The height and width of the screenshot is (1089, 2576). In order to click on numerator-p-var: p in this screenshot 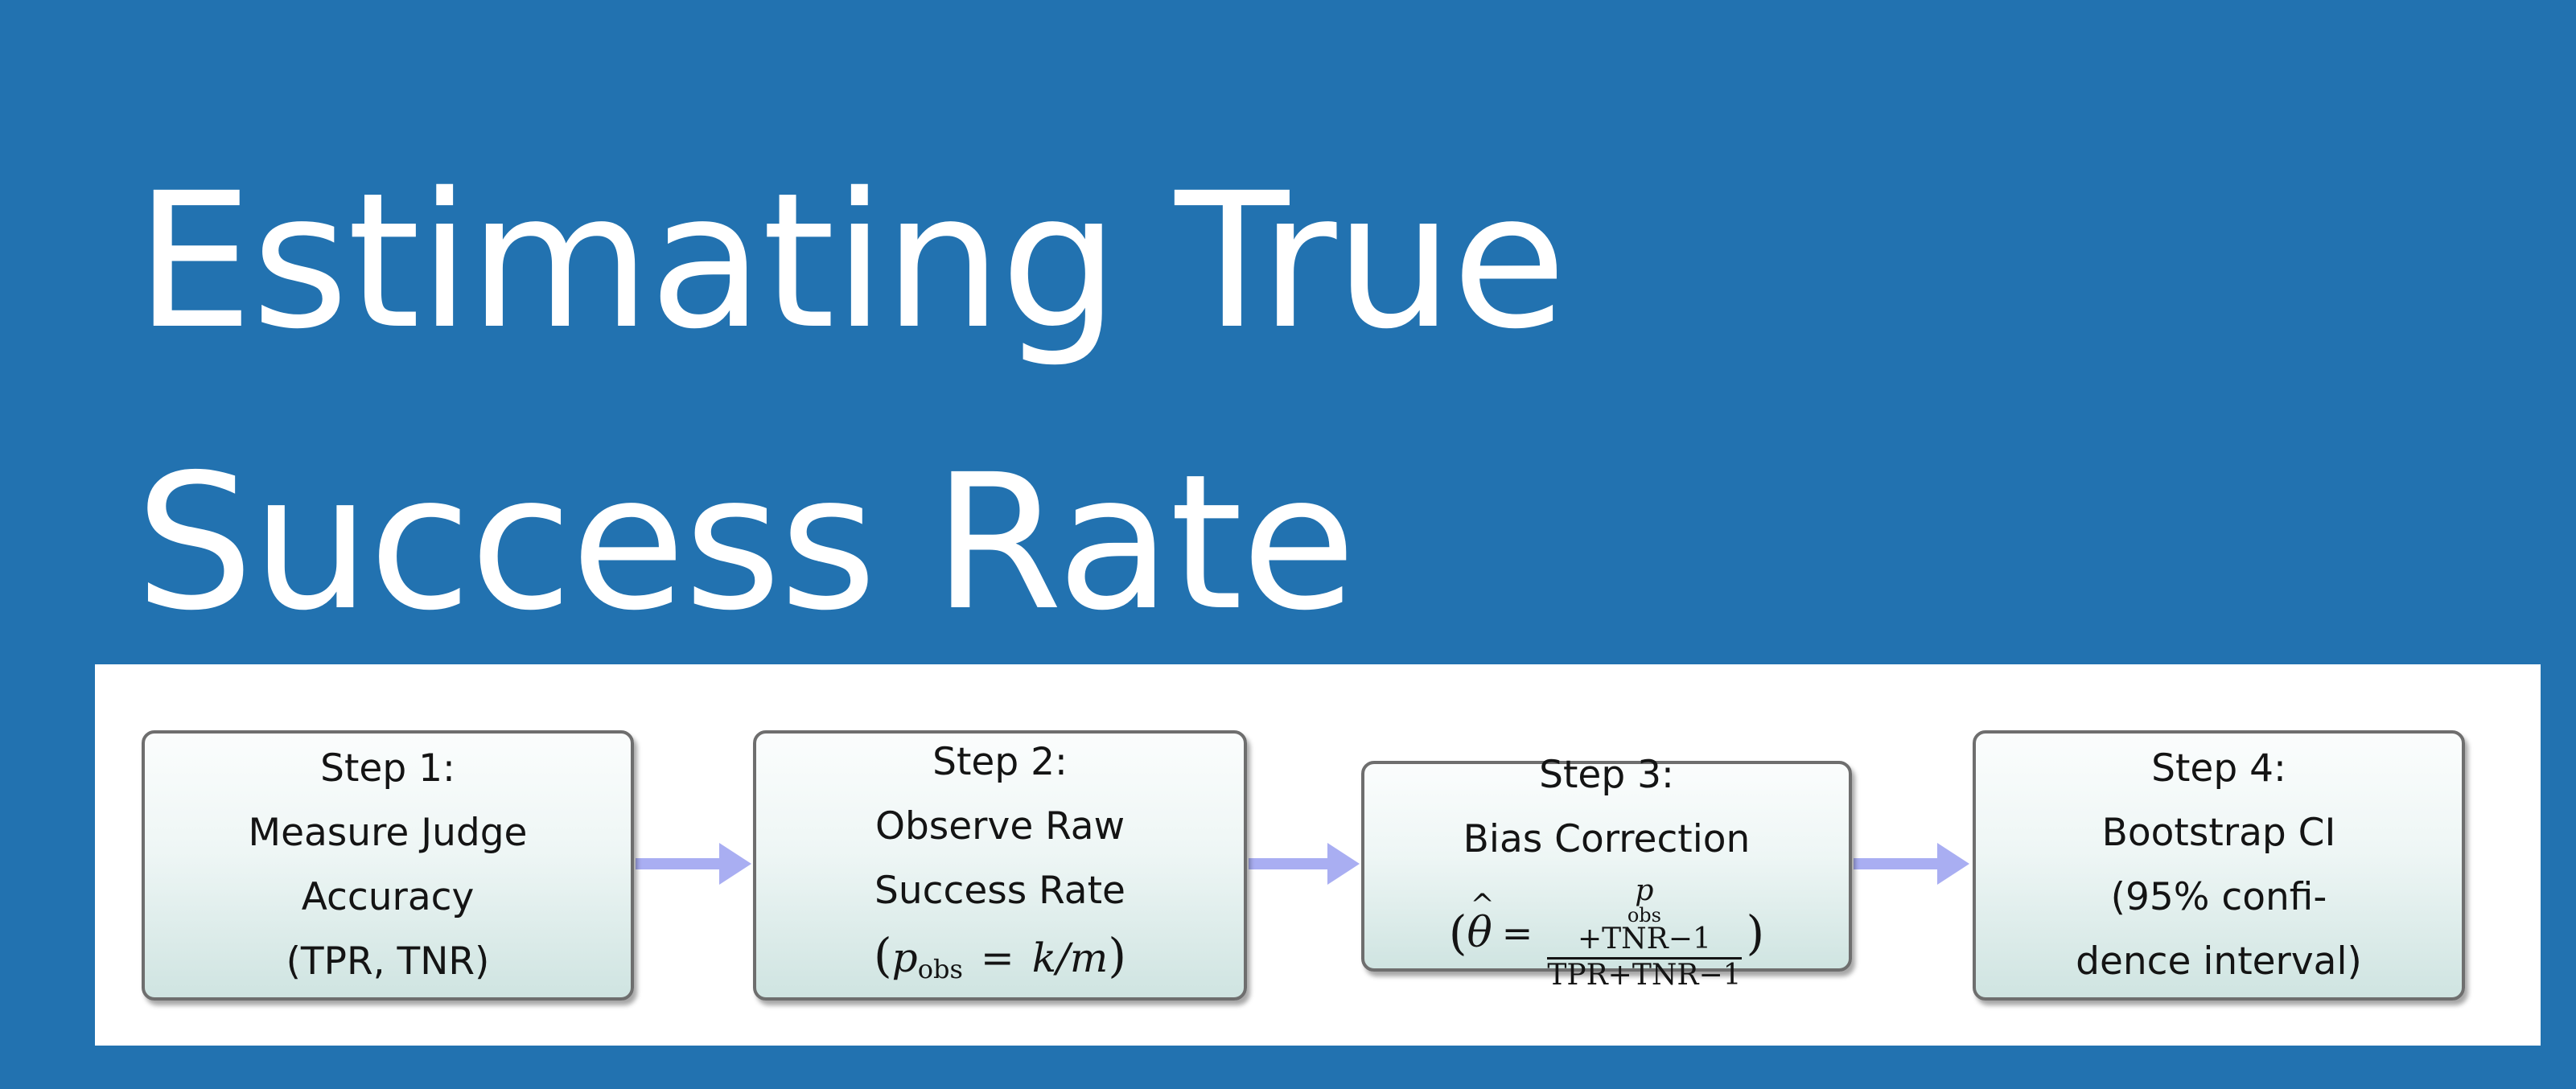, I will do `click(1644, 890)`.